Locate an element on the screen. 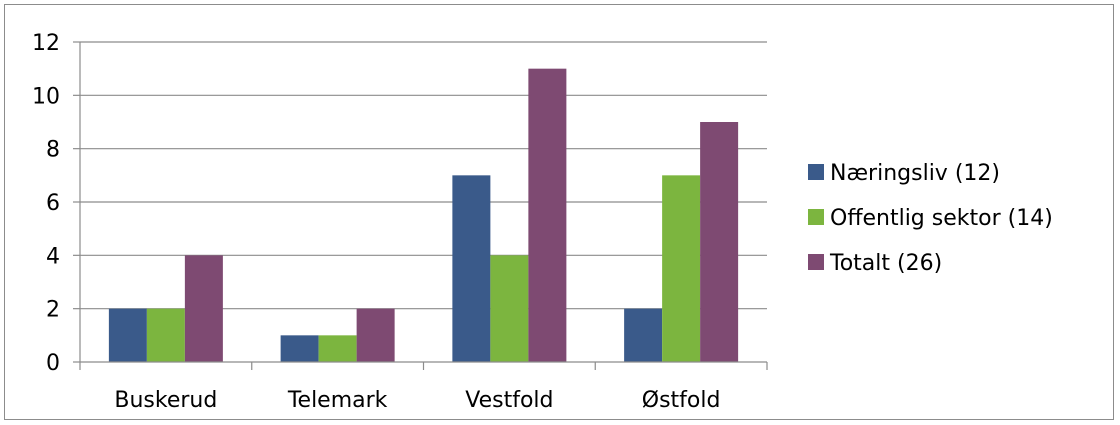 The image size is (1120, 425). y-tick-label: 10 is located at coordinates (46, 96).